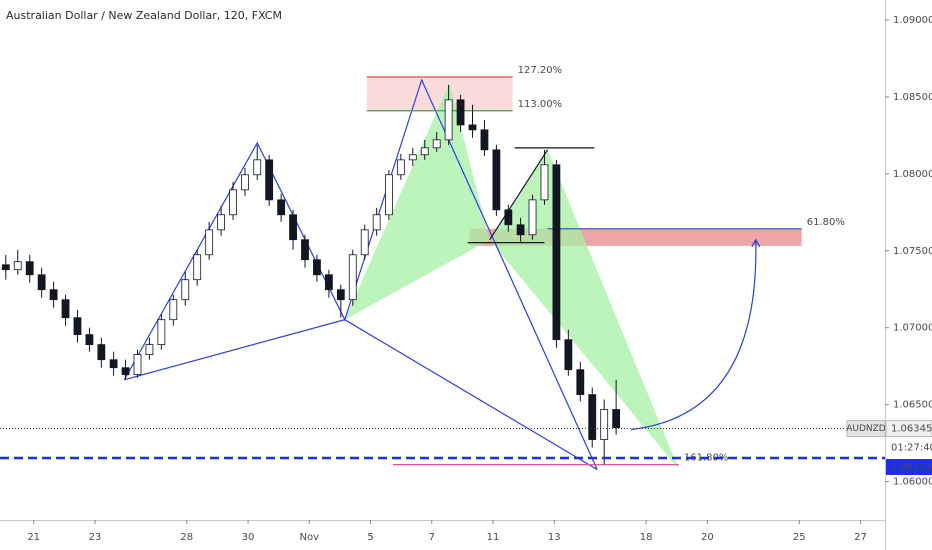 The height and width of the screenshot is (550, 932). I want to click on level-label: 127.20%, so click(540, 70).